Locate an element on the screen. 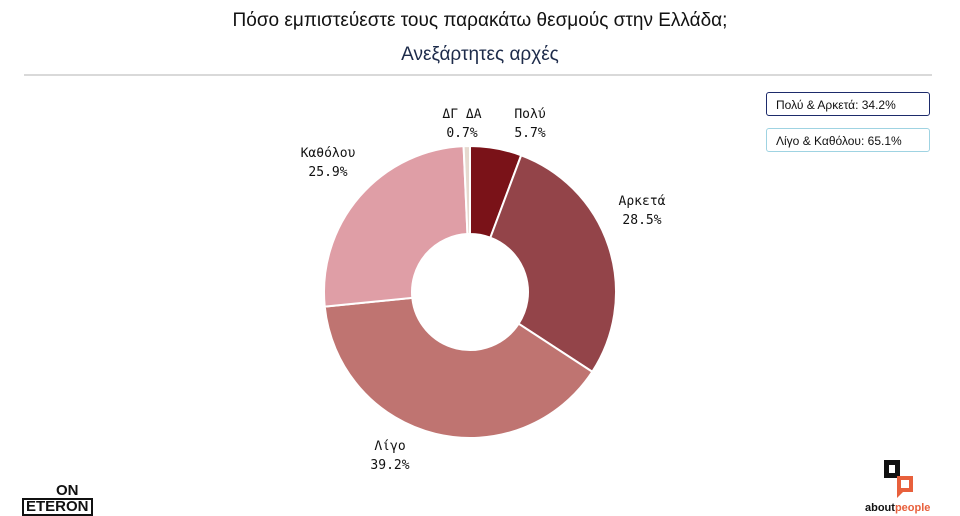  aboutpeople-logo-main: about is located at coordinates (880, 508).